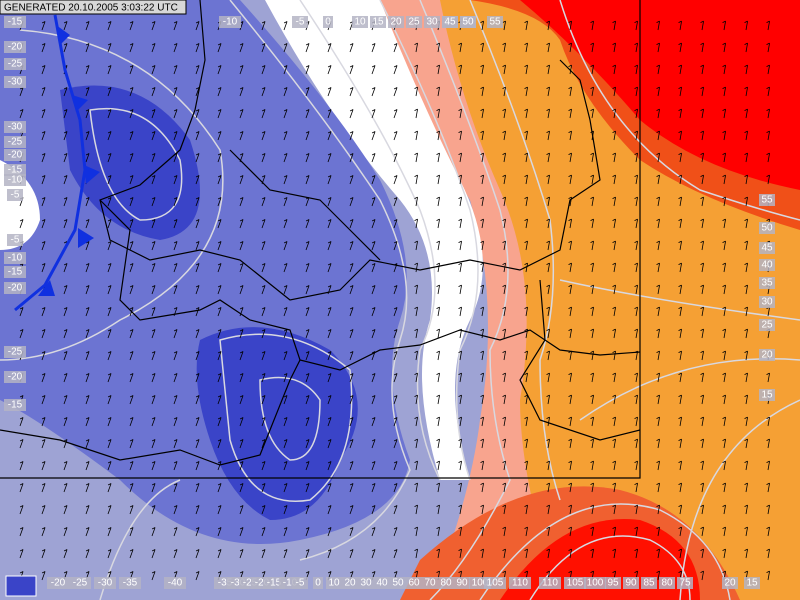  What do you see at coordinates (446, 583) in the screenshot?
I see `contour-label: 80` at bounding box center [446, 583].